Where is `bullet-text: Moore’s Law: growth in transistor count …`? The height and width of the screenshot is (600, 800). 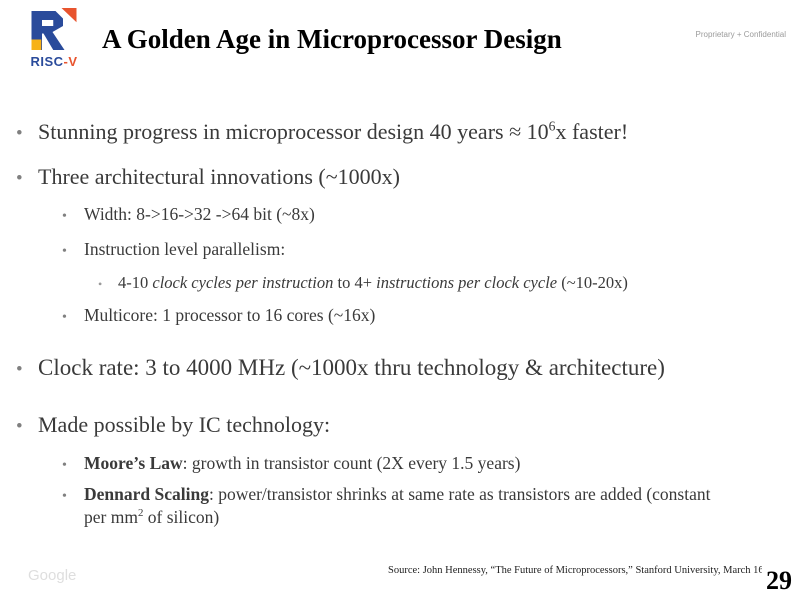
bullet-text: Moore’s Law: growth in transistor count … is located at coordinates (437, 463).